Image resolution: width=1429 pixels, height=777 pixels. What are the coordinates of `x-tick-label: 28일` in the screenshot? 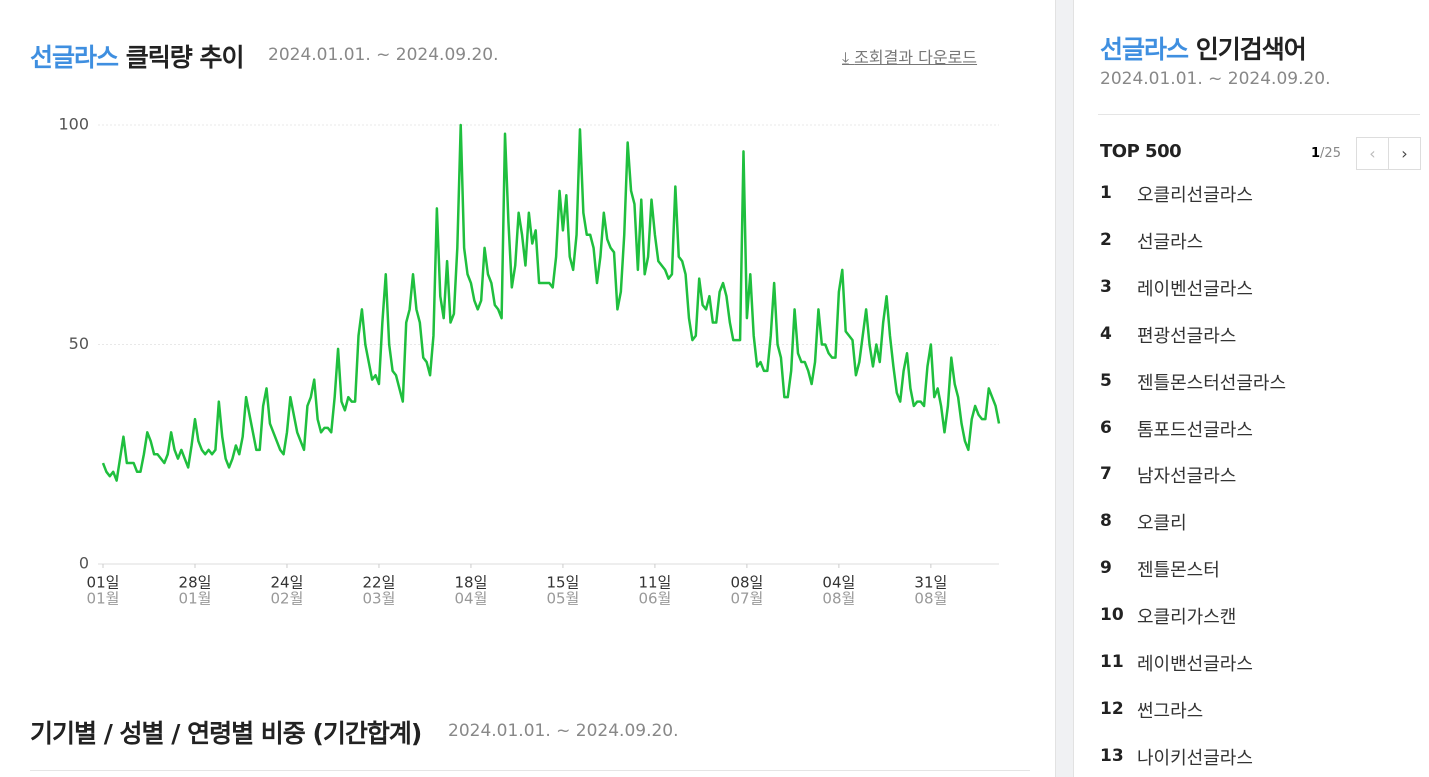 It's located at (195, 583).